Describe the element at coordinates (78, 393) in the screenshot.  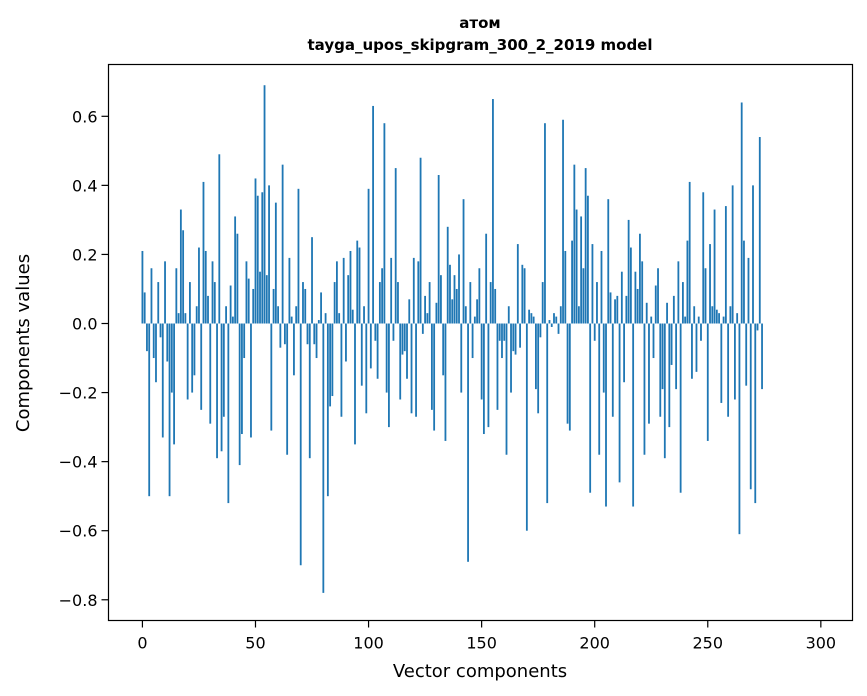
I see `y-tick-label: −0.2` at that location.